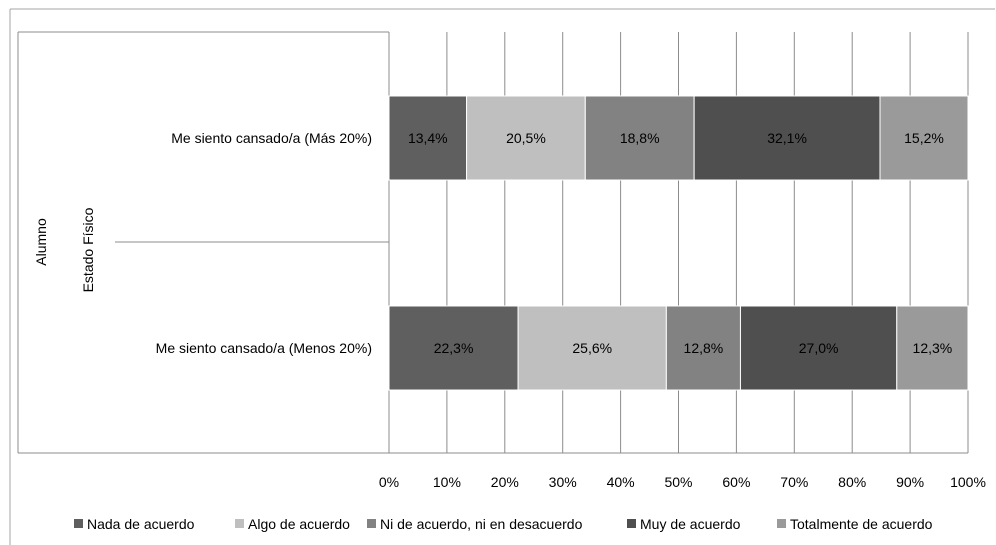 The height and width of the screenshot is (545, 996). Describe the element at coordinates (910, 482) in the screenshot. I see `x-tick-label: 90%` at that location.